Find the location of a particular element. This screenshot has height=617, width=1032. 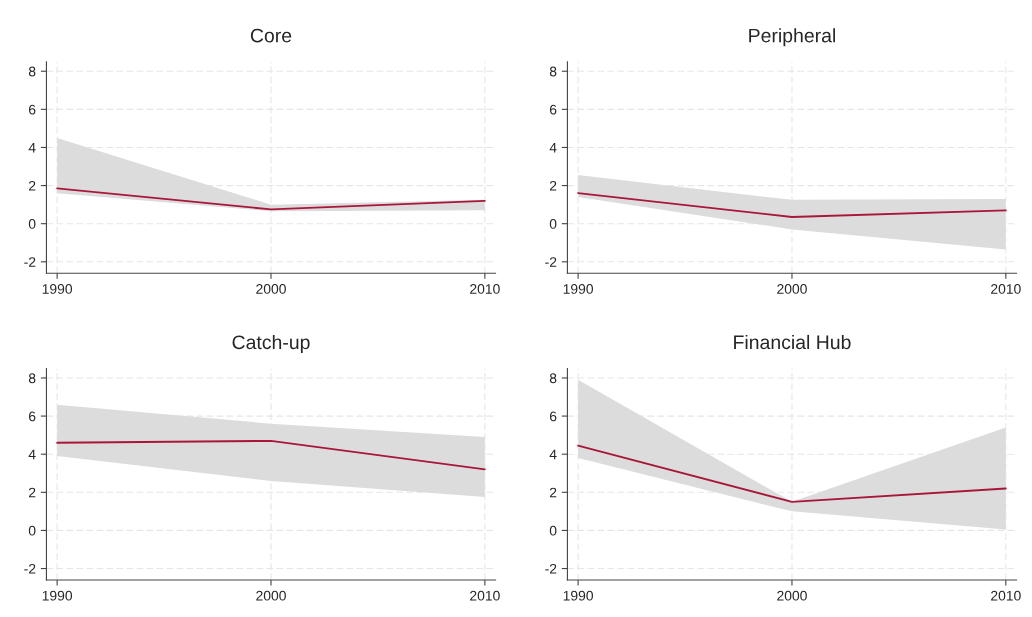

chart-title: Core is located at coordinates (271, 35).